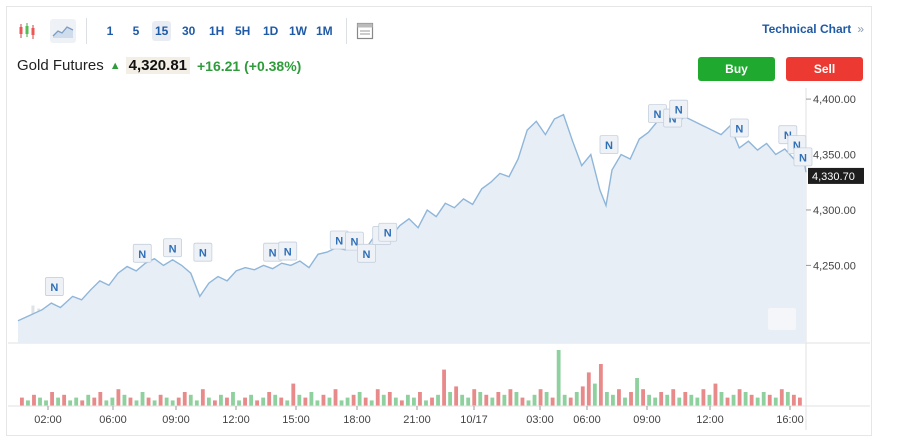 This screenshot has height=442, width=900. Describe the element at coordinates (189, 31) in the screenshot. I see `interval-30: 30` at that location.